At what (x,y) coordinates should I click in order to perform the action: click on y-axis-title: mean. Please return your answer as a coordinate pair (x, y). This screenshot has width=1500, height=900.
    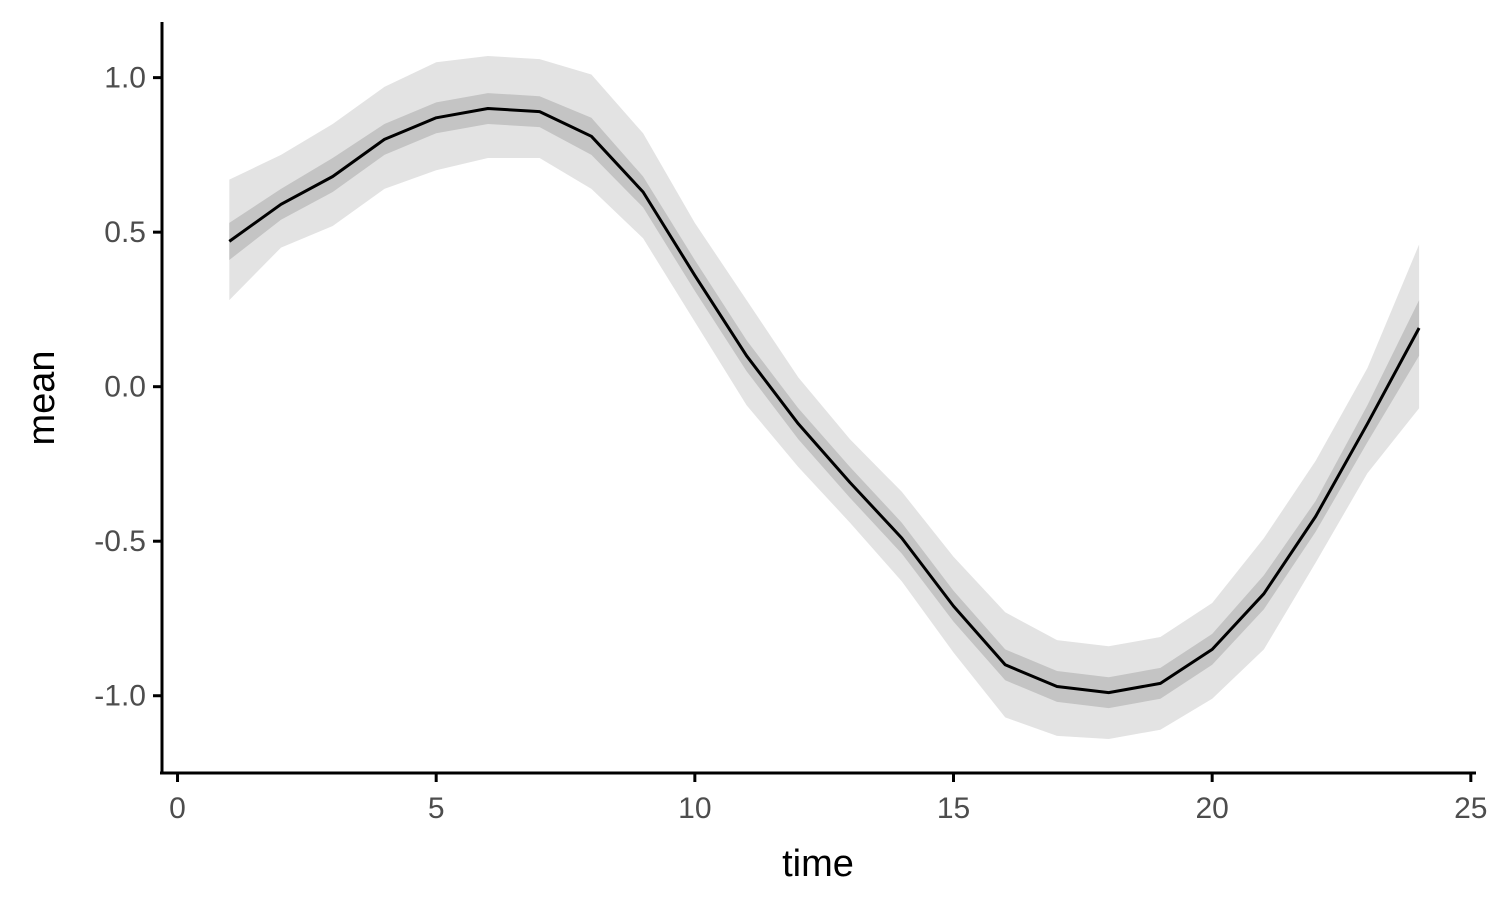
    Looking at the image, I should click on (42, 397).